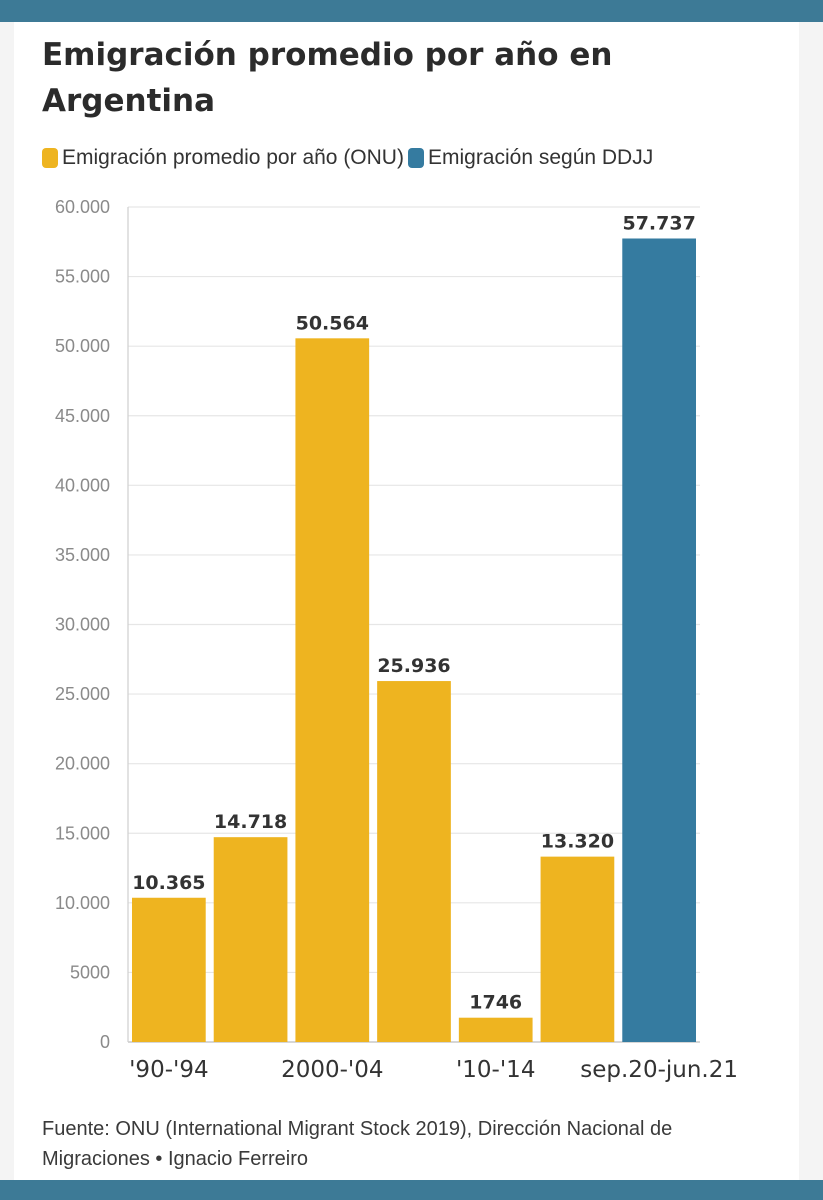 Image resolution: width=823 pixels, height=1200 pixels. What do you see at coordinates (7, 601) in the screenshot?
I see `left-margin` at bounding box center [7, 601].